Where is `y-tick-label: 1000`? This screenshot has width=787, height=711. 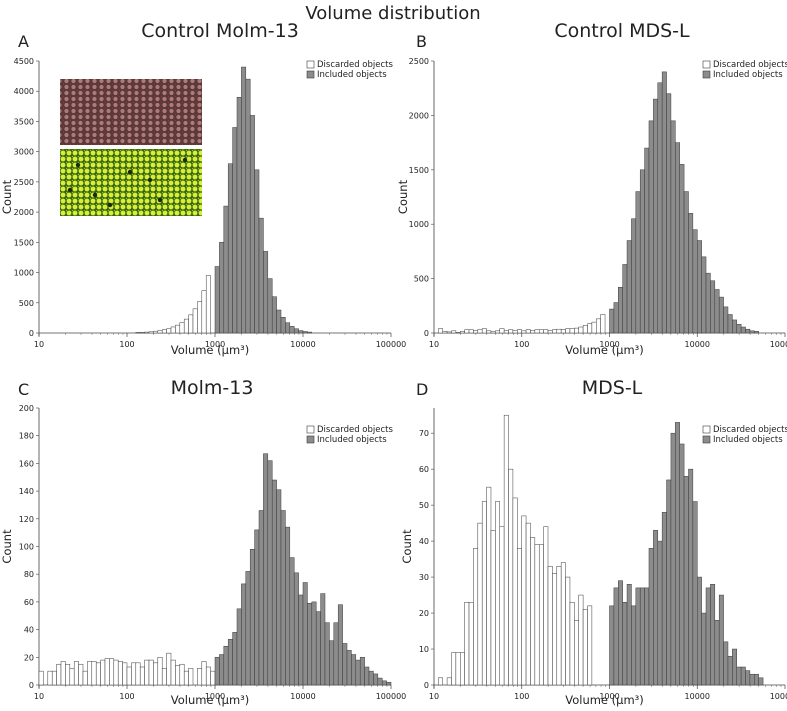 y-tick-label: 1000 is located at coordinates (24, 273).